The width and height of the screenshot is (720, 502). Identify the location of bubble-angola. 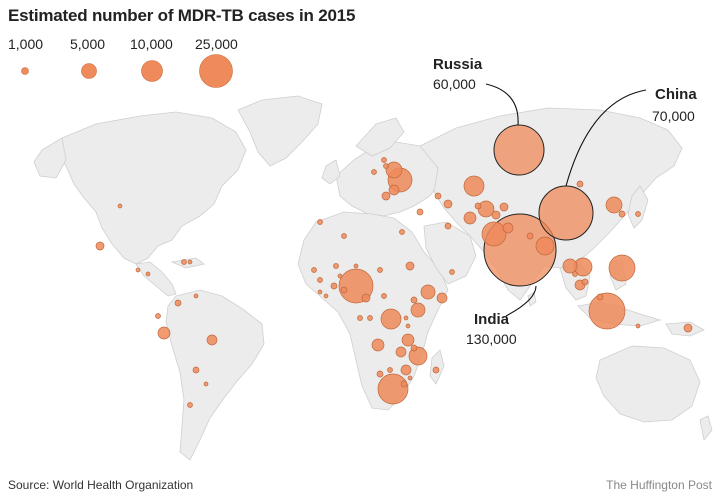
(378, 345).